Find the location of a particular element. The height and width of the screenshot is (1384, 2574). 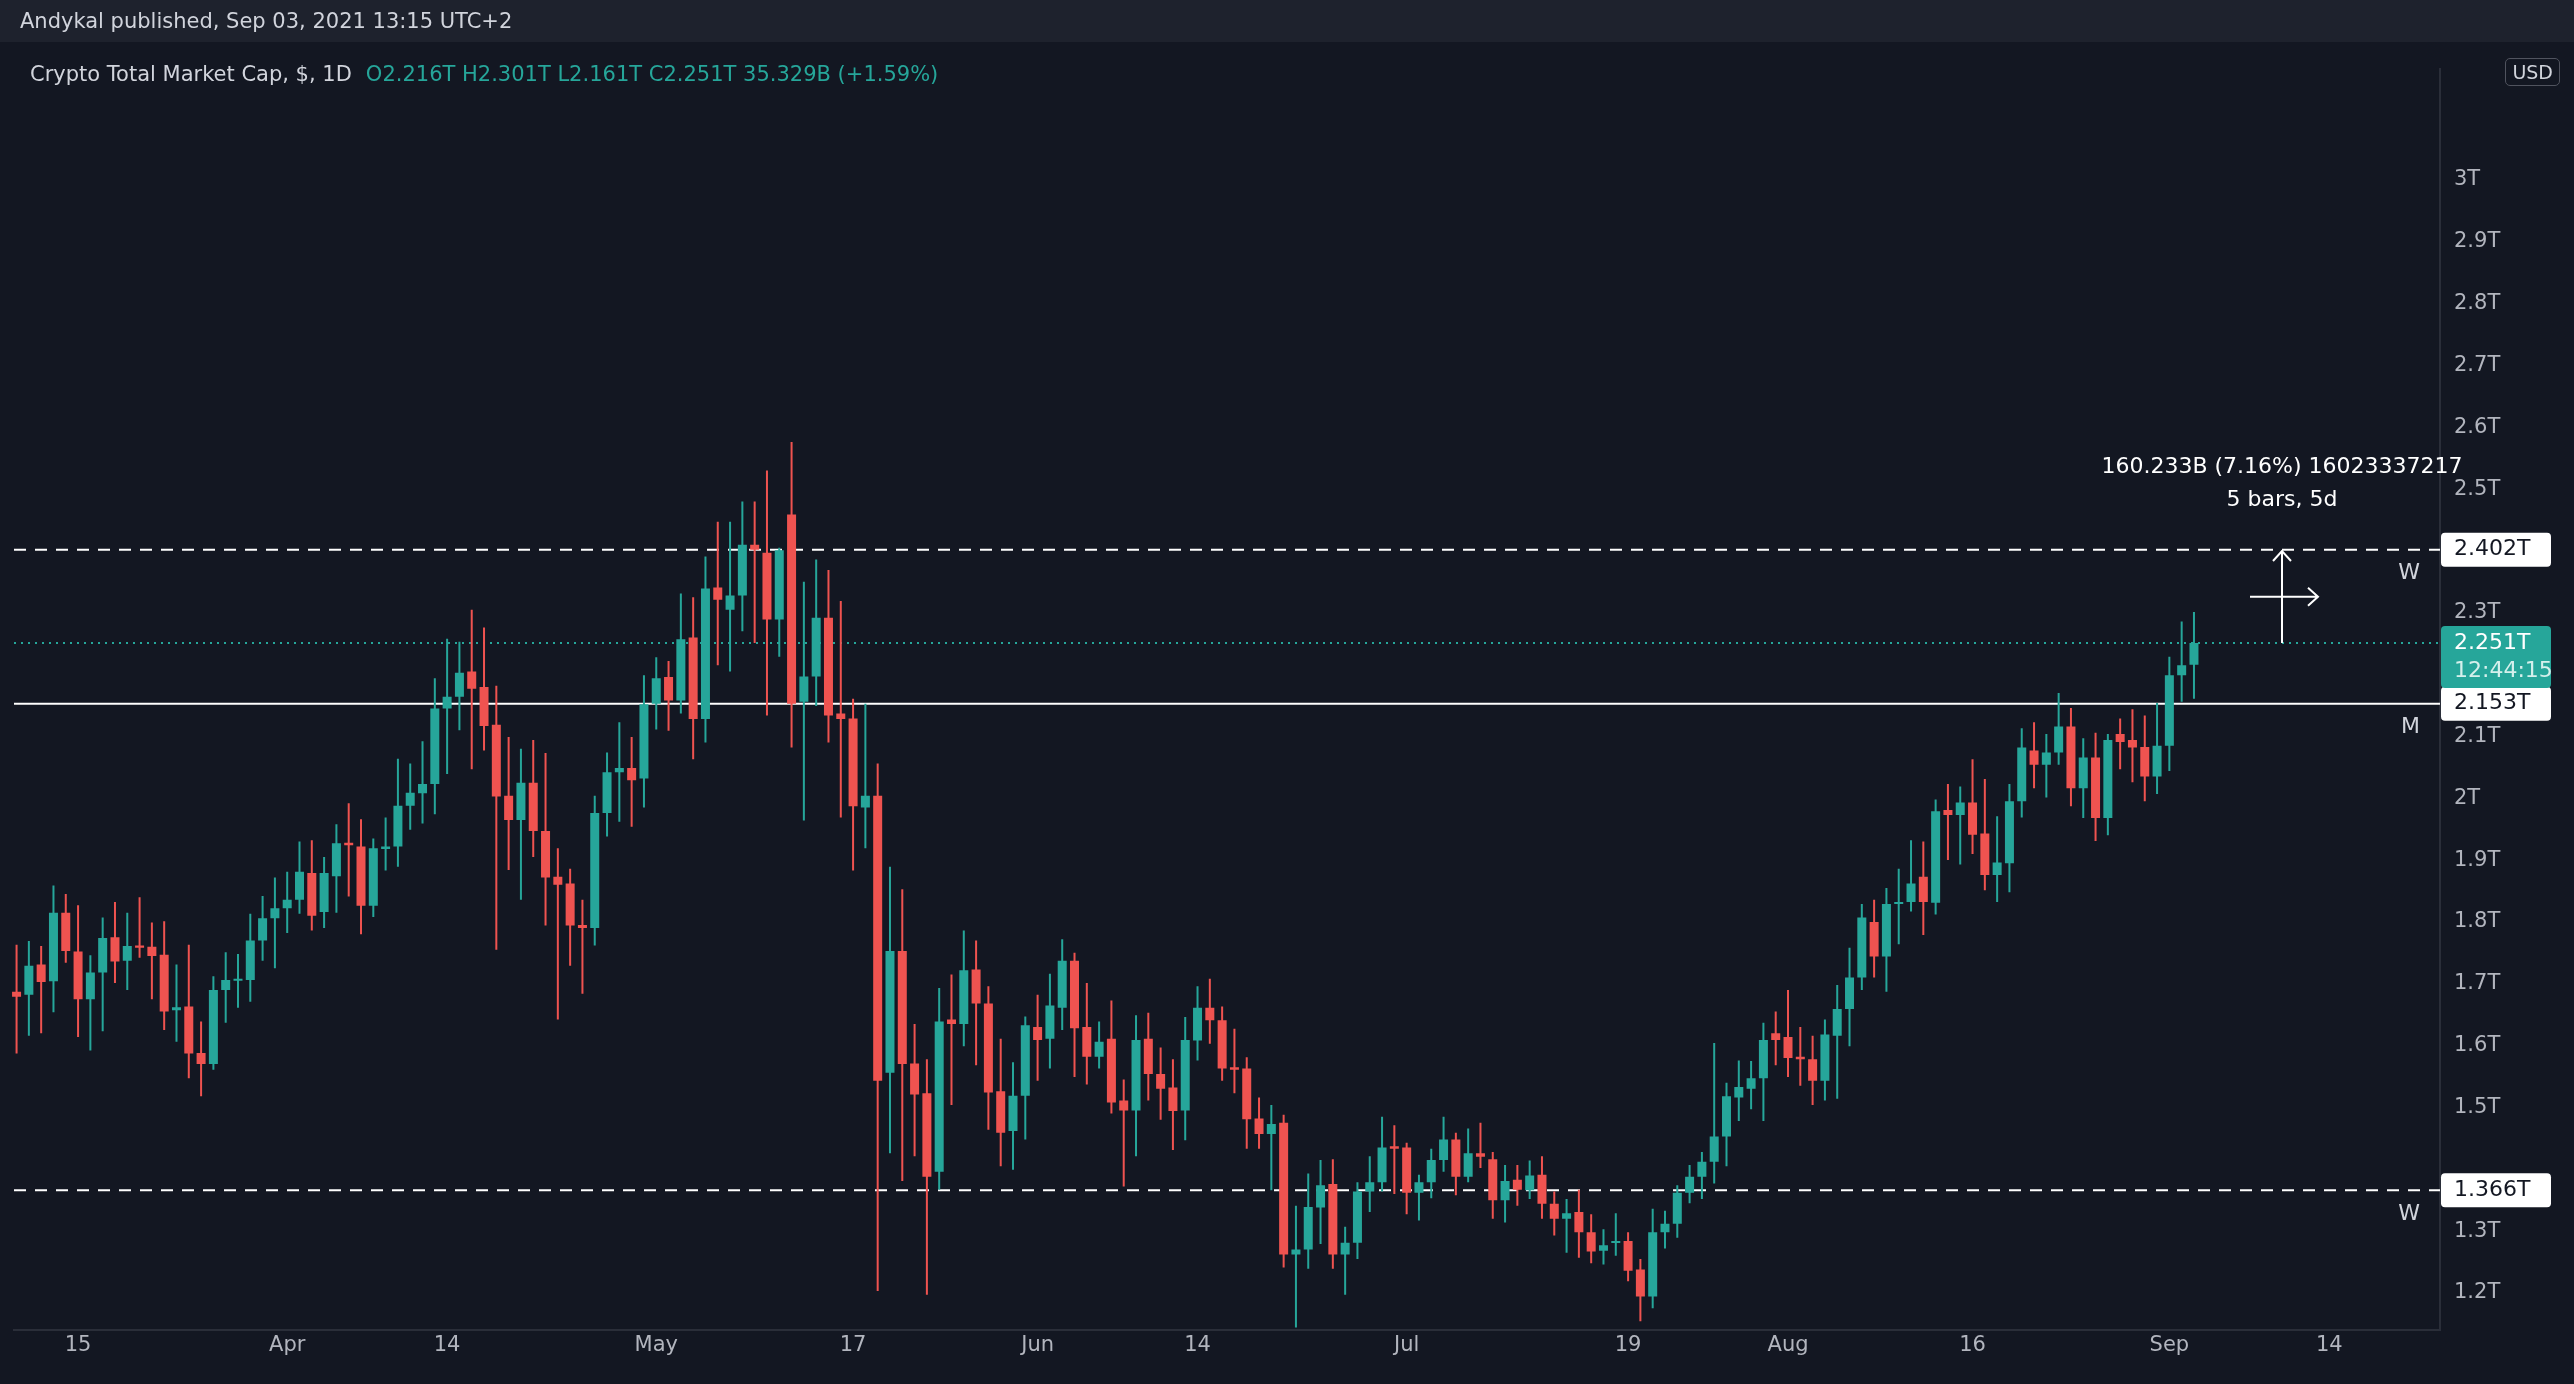

x-tick-label: Jun is located at coordinates (1037, 1344).